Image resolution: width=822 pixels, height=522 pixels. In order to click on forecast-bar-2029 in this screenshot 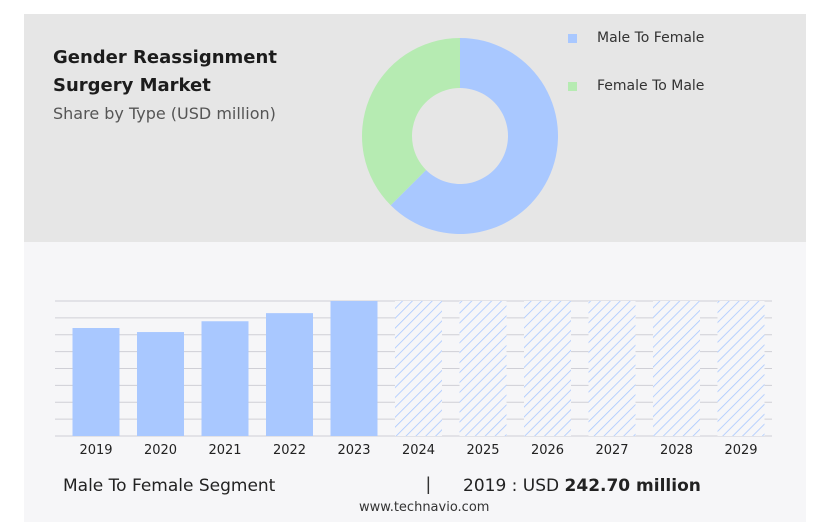, I will do `click(741, 368)`.